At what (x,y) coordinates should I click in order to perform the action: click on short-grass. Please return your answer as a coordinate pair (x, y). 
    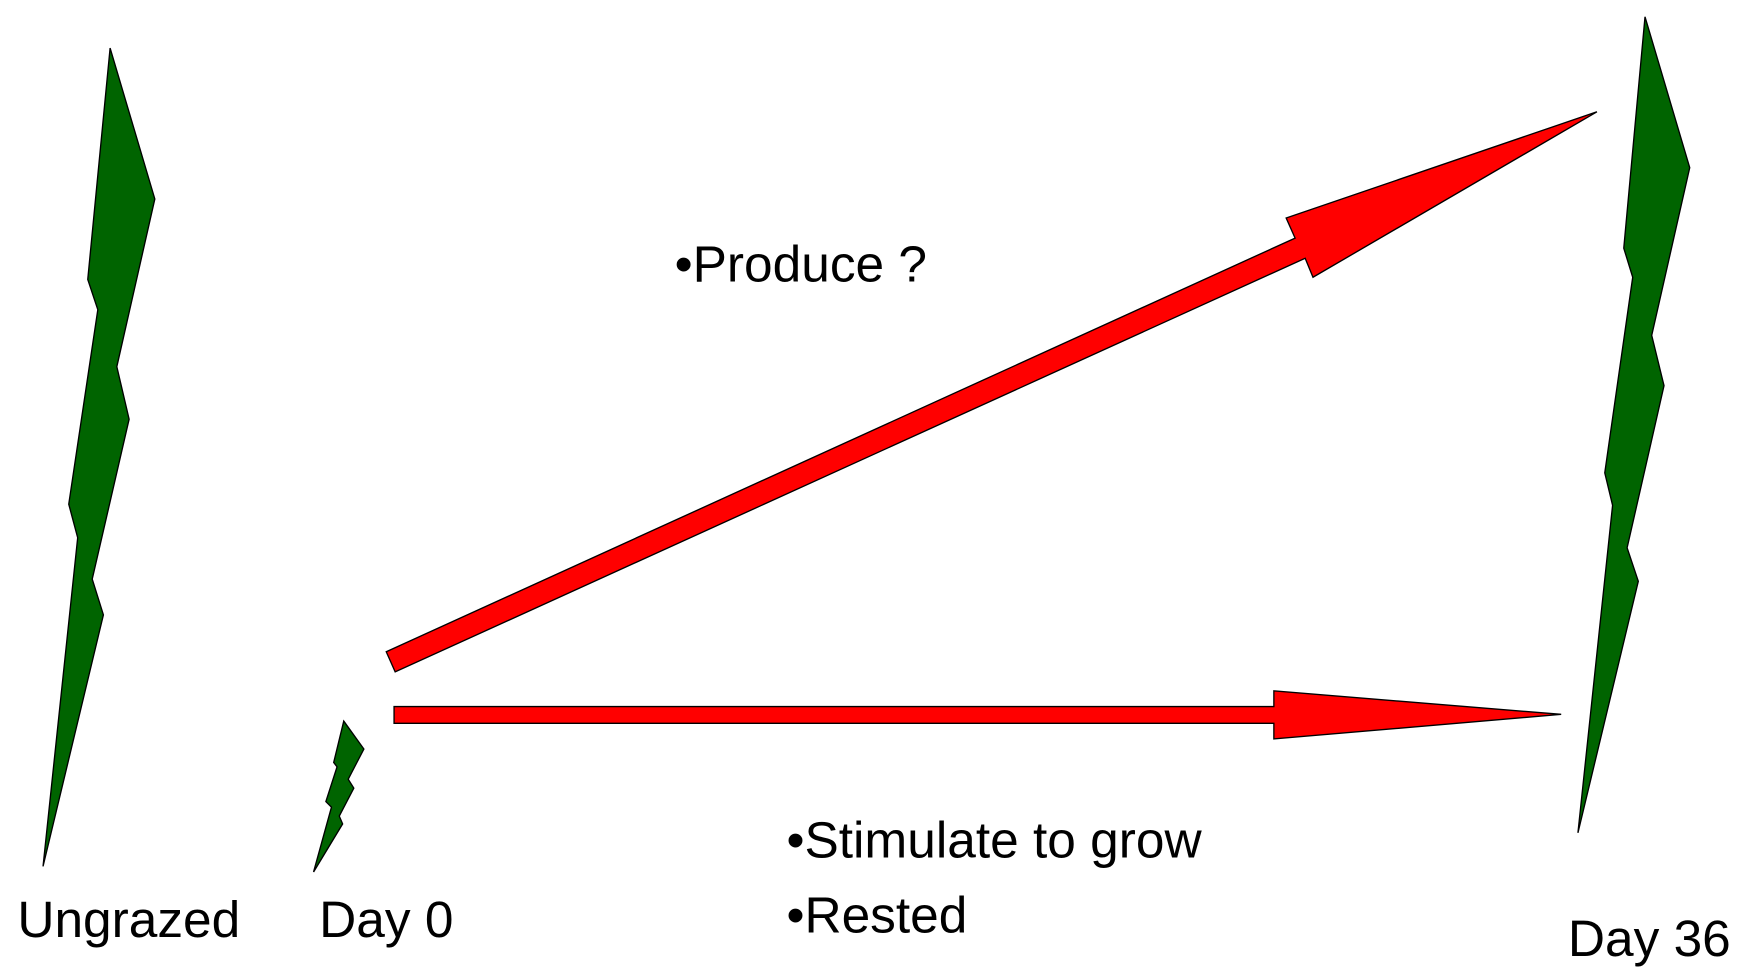
    Looking at the image, I should click on (338, 796).